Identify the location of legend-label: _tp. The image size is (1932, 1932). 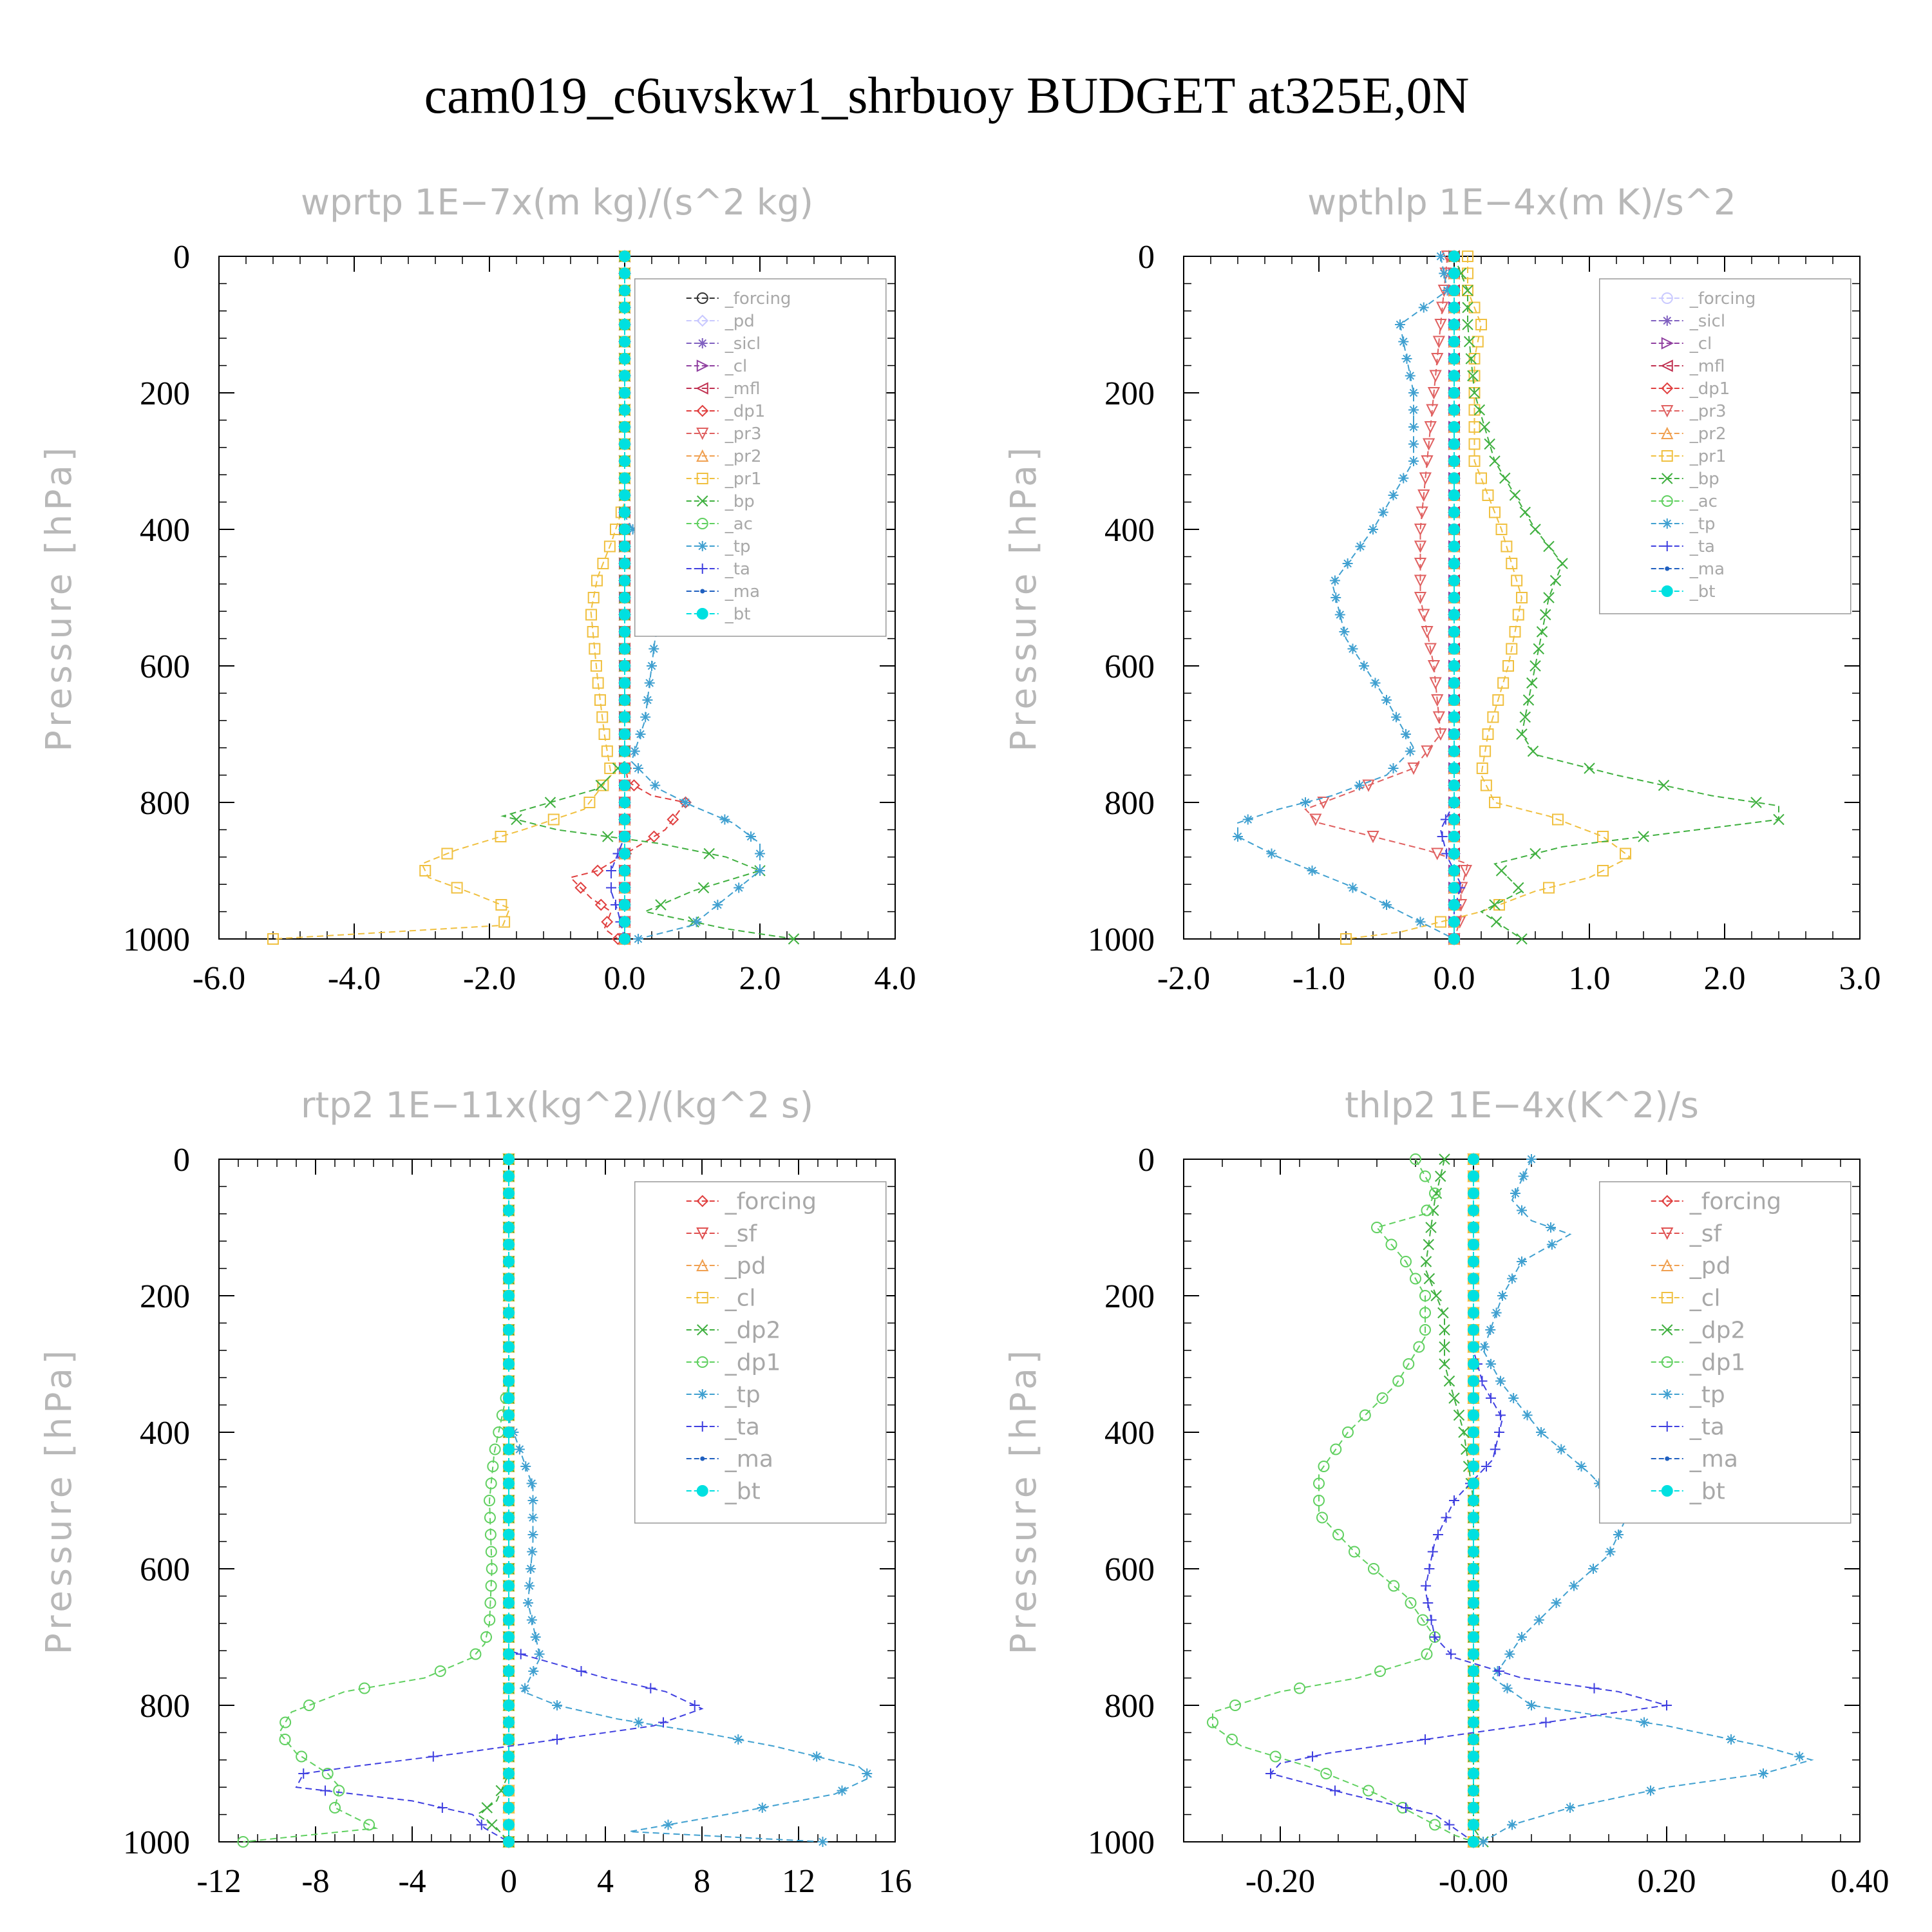
(1707, 1395).